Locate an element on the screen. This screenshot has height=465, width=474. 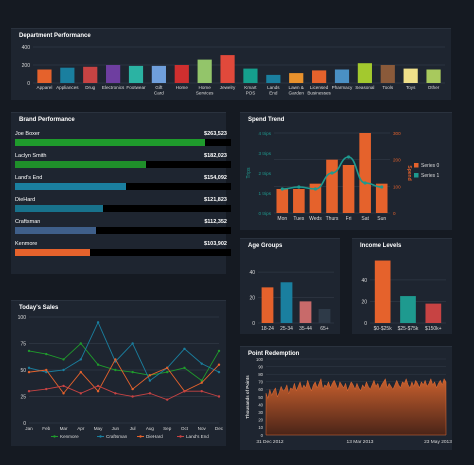
y-right-tick-label: 200 is located at coordinates (397, 160).